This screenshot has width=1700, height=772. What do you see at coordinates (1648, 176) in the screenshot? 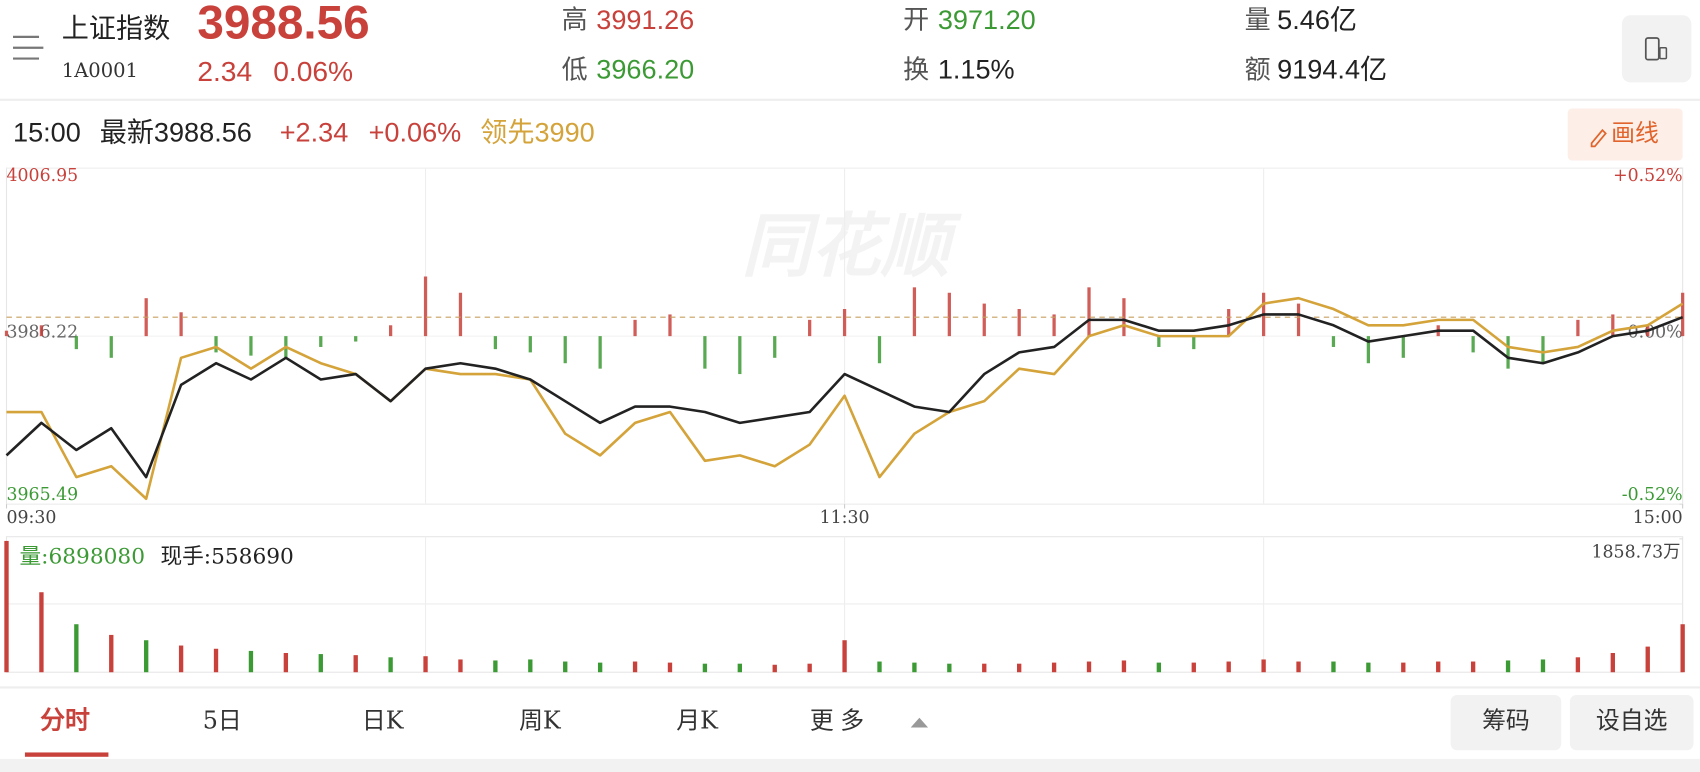
I see `y2-tick-label: +0.52%` at bounding box center [1648, 176].